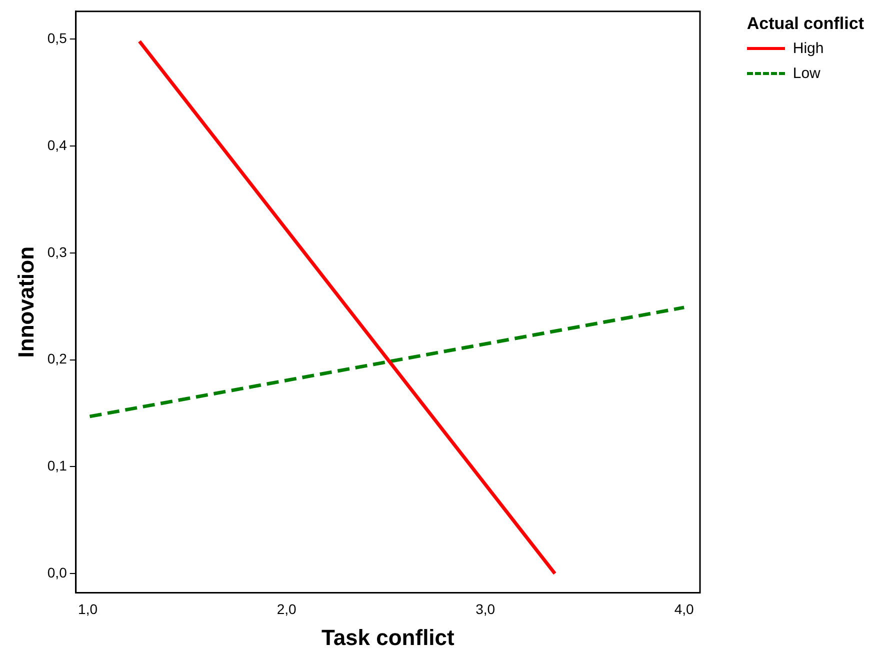 The height and width of the screenshot is (660, 870). Describe the element at coordinates (806, 73) in the screenshot. I see `legend-label: Low` at that location.